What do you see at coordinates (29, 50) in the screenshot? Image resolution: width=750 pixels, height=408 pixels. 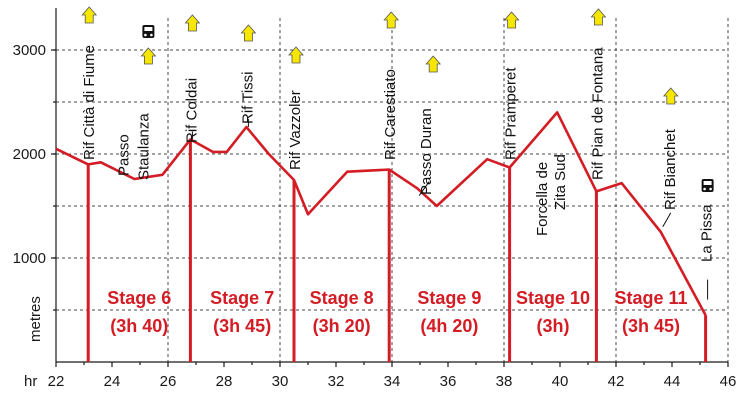 I see `y-tick-label: 3000` at bounding box center [29, 50].